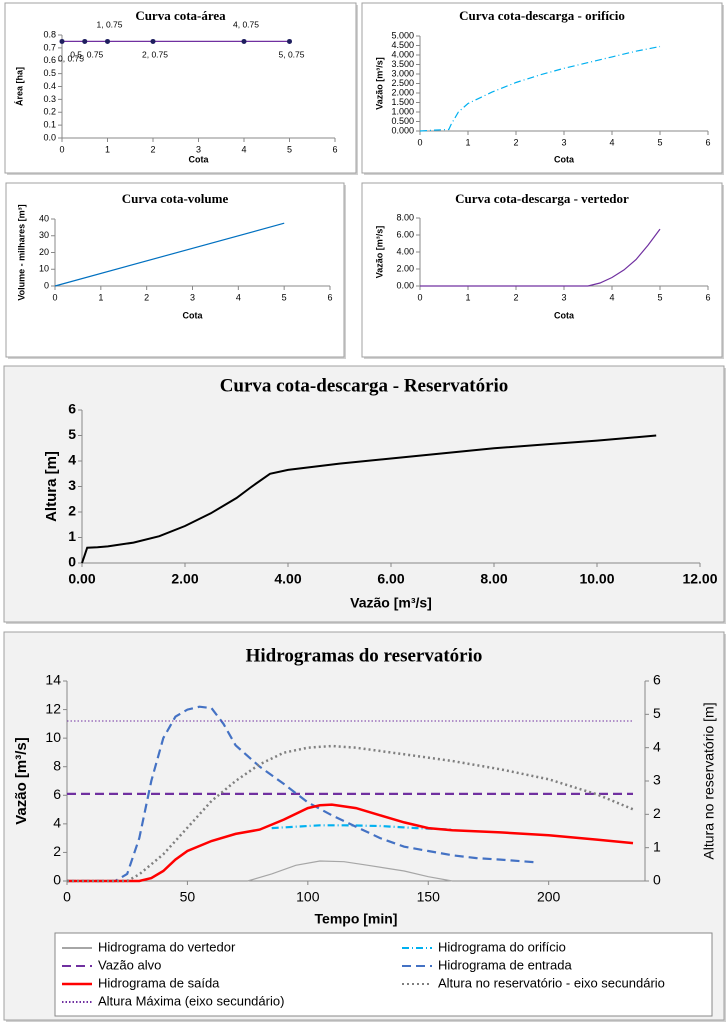  Describe the element at coordinates (709, 780) in the screenshot. I see `y2-axis-label: Altura no reservatório [m]` at that location.